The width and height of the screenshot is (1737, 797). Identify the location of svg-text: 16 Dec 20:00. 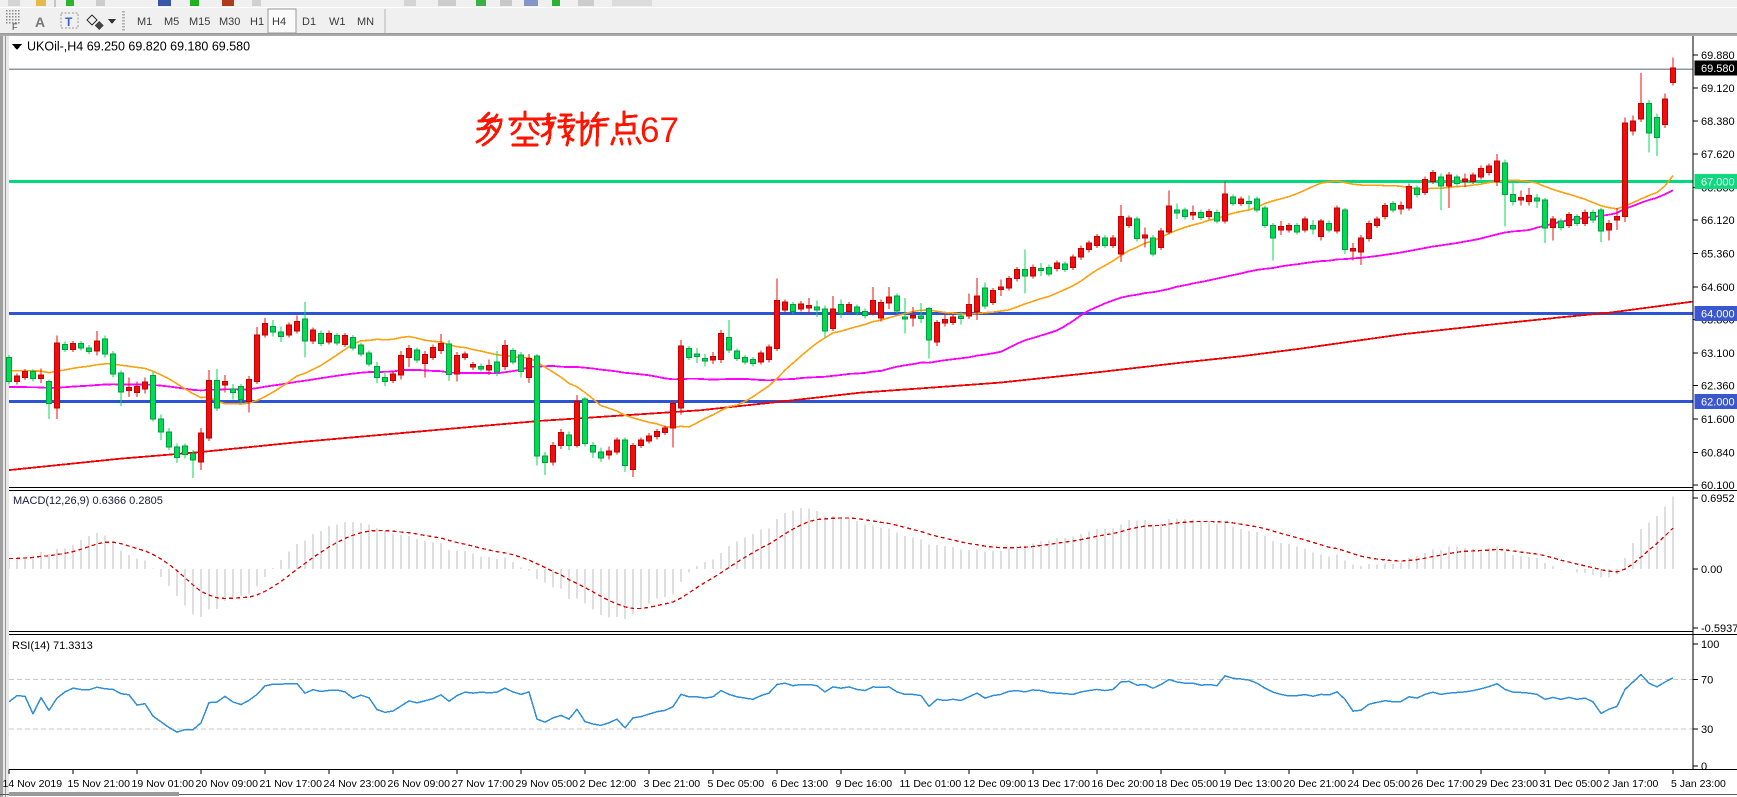
(1123, 784).